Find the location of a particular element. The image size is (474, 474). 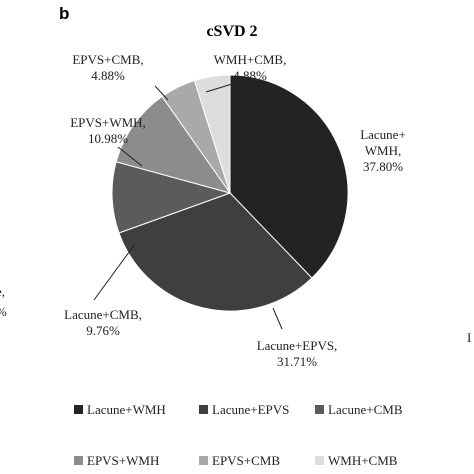

left-edge-fragment-2: % is located at coordinates (3, 311).